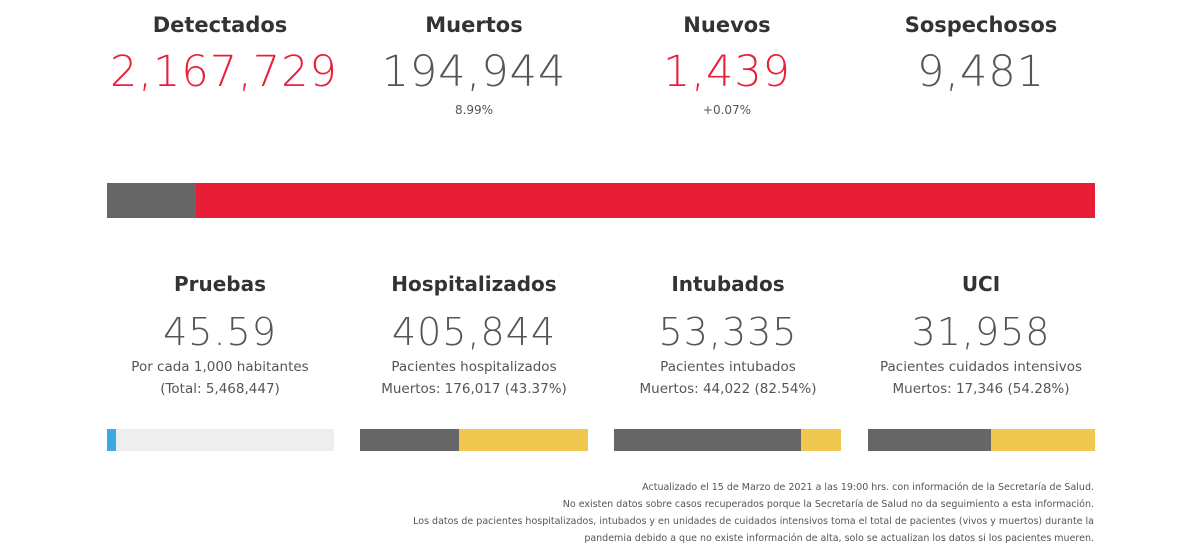 The image size is (1200, 555). What do you see at coordinates (728, 367) in the screenshot?
I see `stat-description-line1: Pacientes intubados` at bounding box center [728, 367].